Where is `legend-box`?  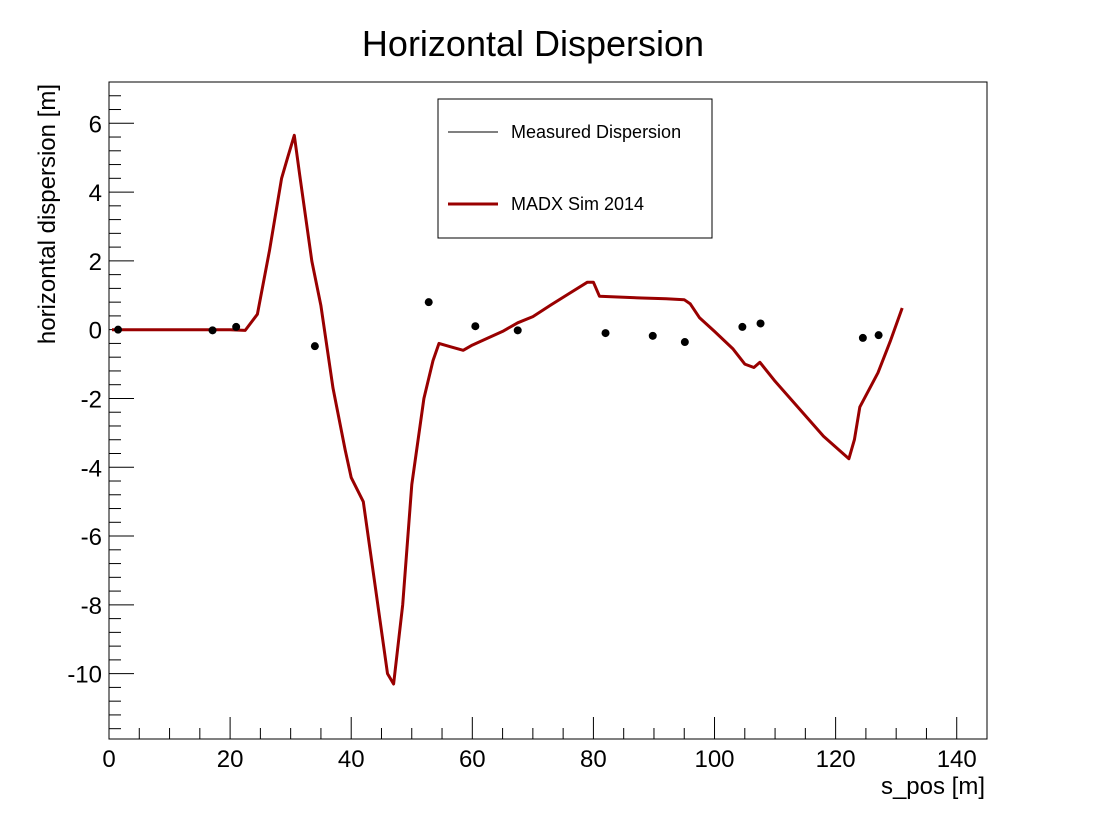
legend-box is located at coordinates (575, 168).